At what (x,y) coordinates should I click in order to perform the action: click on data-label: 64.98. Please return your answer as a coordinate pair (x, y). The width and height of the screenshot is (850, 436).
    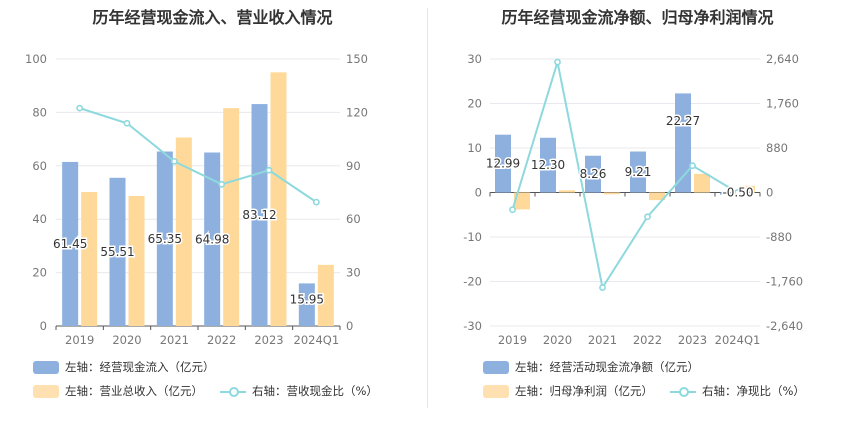
    Looking at the image, I should click on (212, 239).